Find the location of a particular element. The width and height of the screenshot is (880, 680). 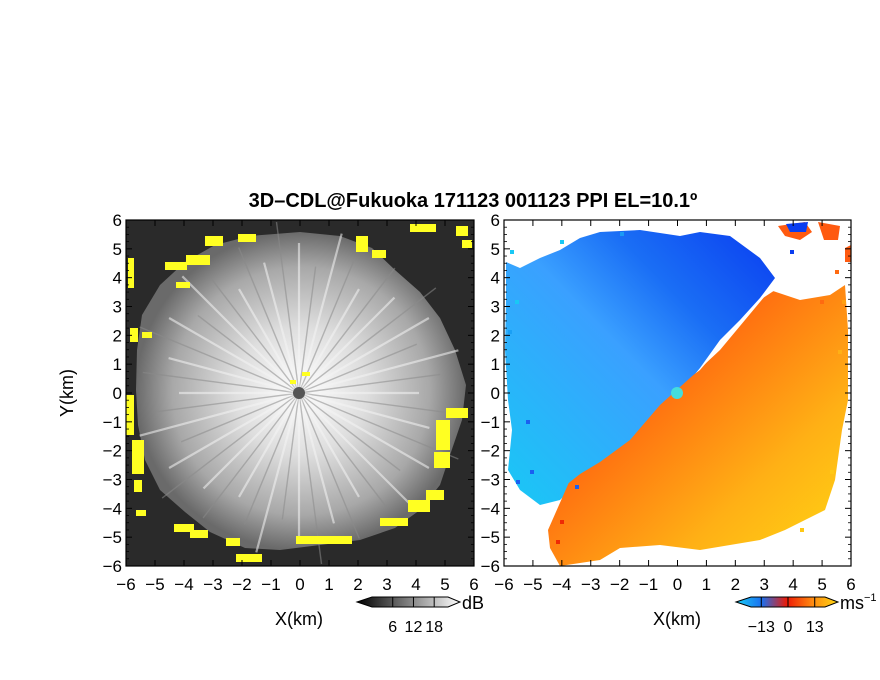

x-tick-label: −2 is located at coordinates (619, 584).